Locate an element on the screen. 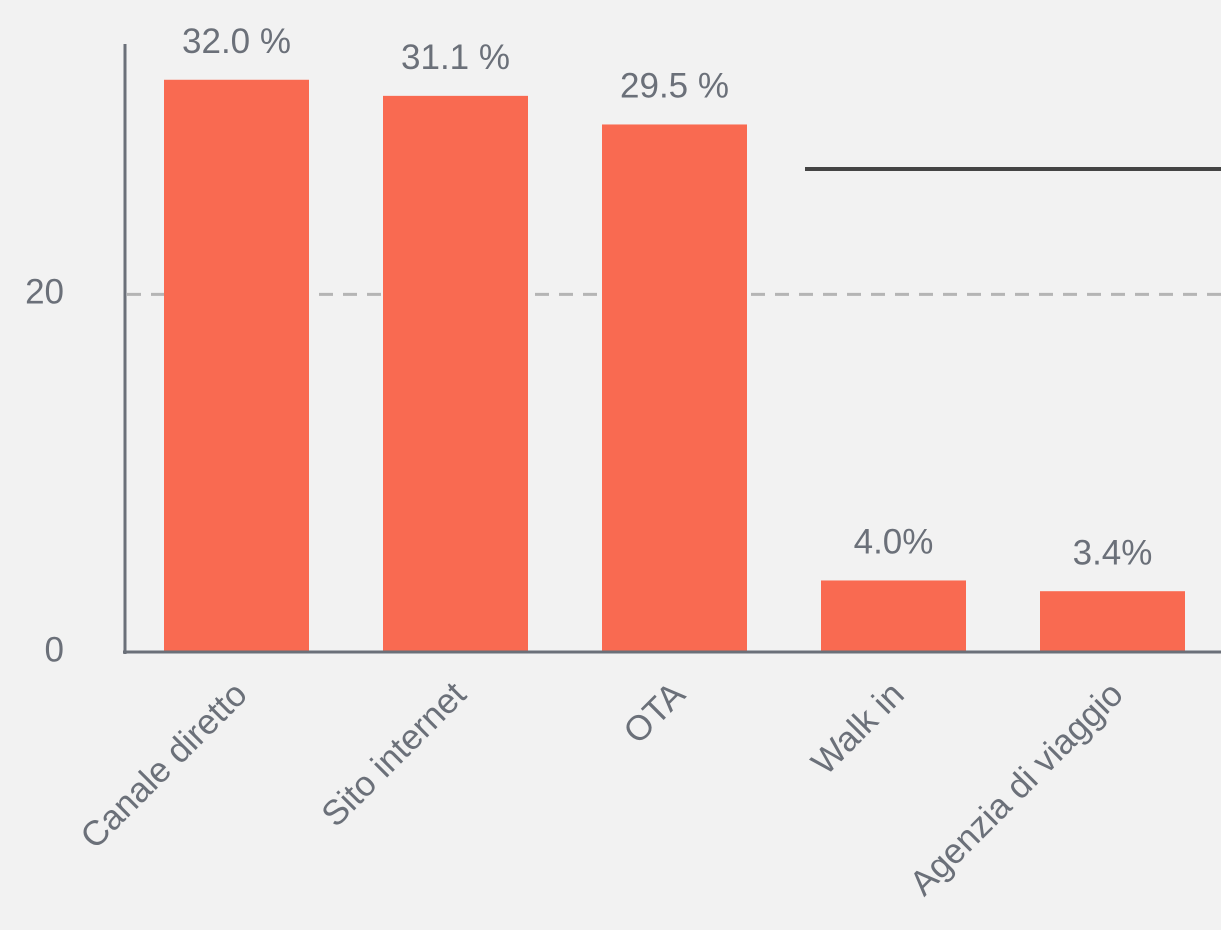 Image resolution: width=1221 pixels, height=930 pixels. value-label: 4.0% is located at coordinates (894, 542).